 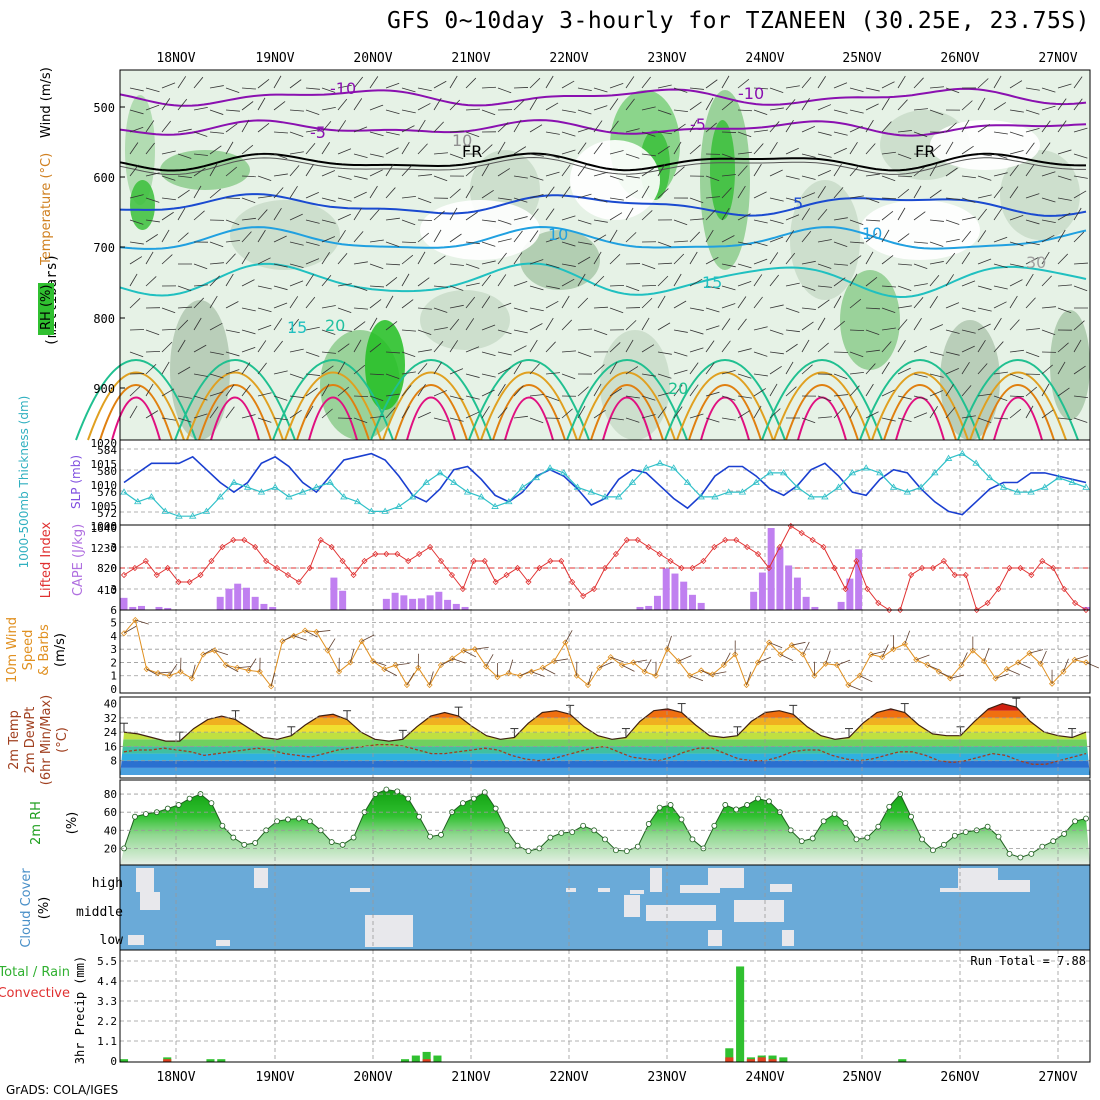 I want to click on wind-ylabel: & Barbs, so click(x=44, y=650).